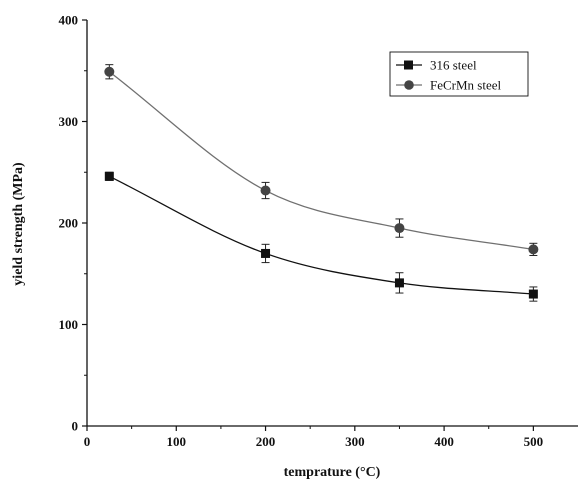  Describe the element at coordinates (75, 426) in the screenshot. I see `y-tick-label: 0` at that location.